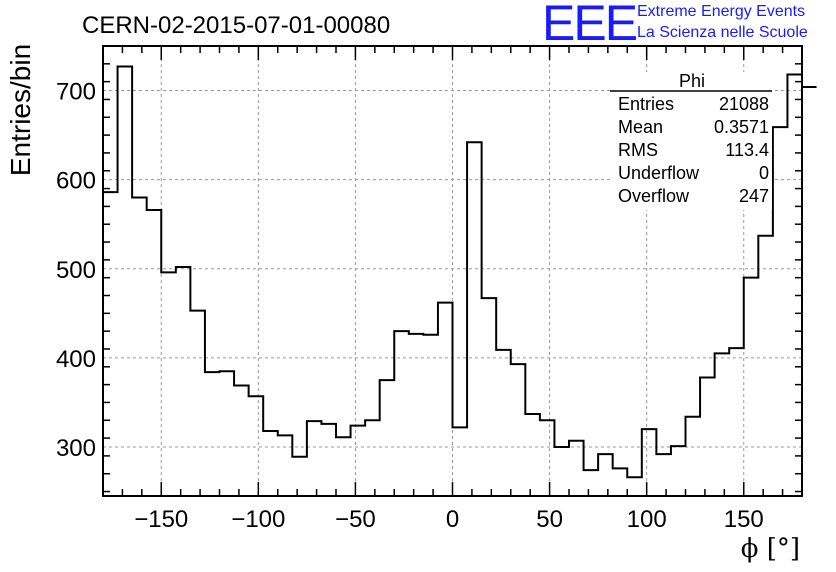  What do you see at coordinates (646, 104) in the screenshot?
I see `stats-row-label: Entries` at bounding box center [646, 104].